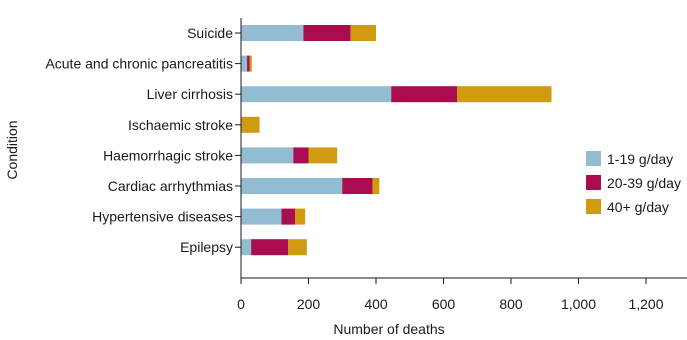  I want to click on x-tick-label: 600, so click(444, 304).